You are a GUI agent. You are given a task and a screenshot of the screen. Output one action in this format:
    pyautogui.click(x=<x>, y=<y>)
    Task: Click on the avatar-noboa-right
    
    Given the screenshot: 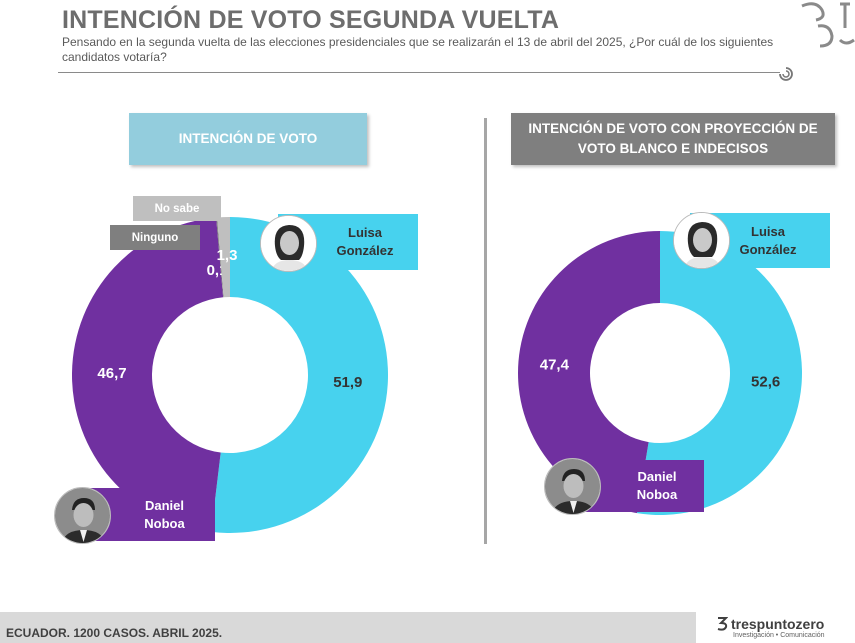 What is the action you would take?
    pyautogui.click(x=572, y=486)
    